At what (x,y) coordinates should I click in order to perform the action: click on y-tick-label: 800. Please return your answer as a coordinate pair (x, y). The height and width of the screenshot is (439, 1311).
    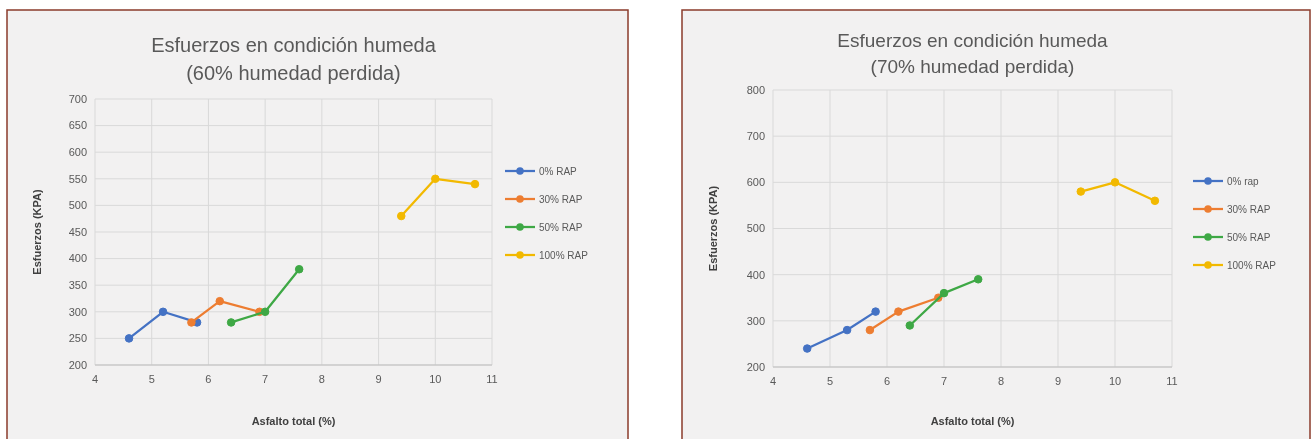
    Looking at the image, I should click on (755, 89).